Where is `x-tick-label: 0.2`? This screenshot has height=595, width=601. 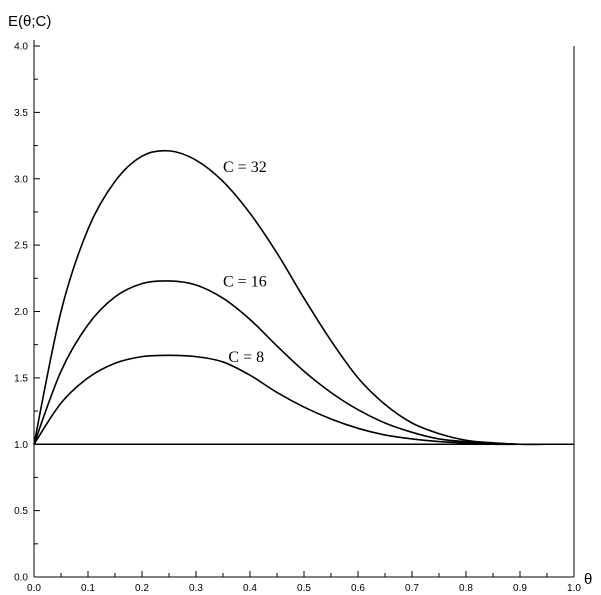 x-tick-label: 0.2 is located at coordinates (142, 588).